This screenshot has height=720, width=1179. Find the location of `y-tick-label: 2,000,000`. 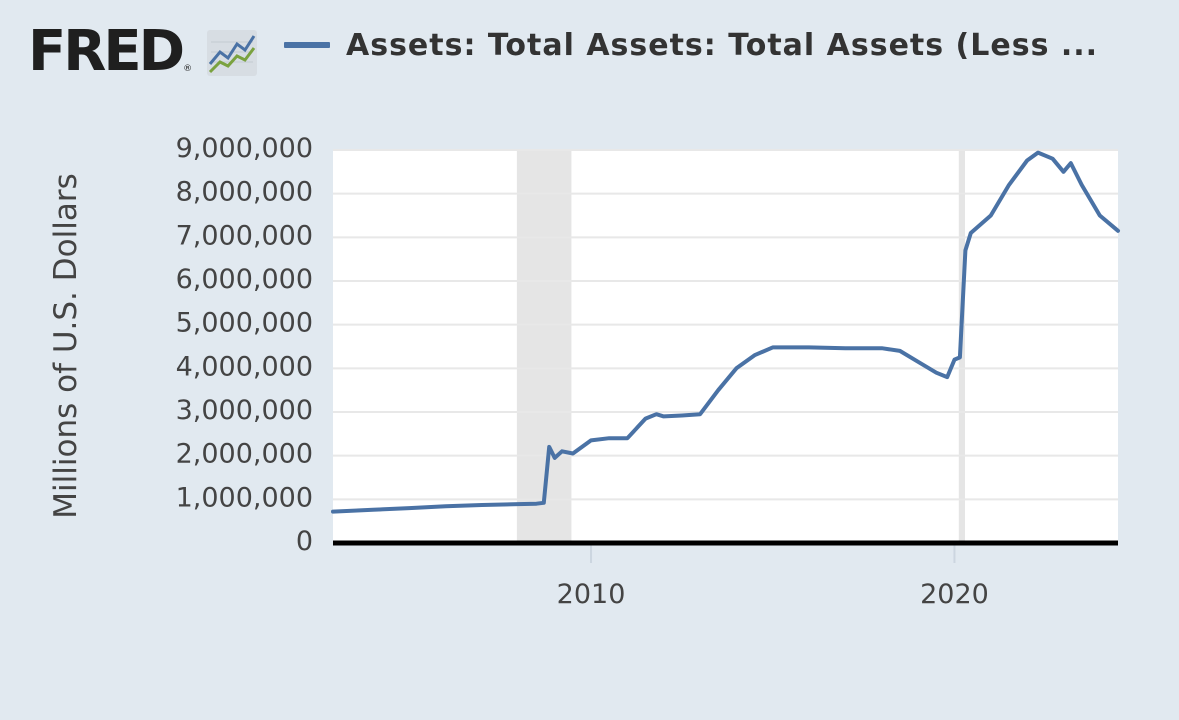

y-tick-label: 2,000,000 is located at coordinates (244, 454).